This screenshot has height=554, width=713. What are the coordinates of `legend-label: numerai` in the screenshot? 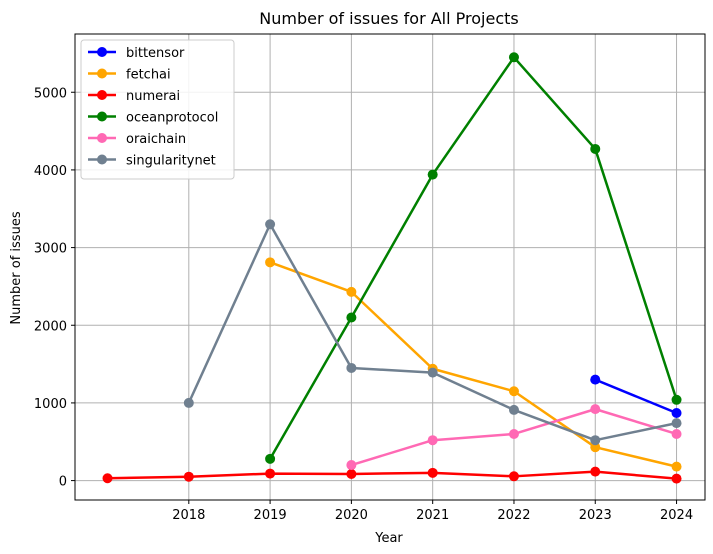 It's located at (153, 96).